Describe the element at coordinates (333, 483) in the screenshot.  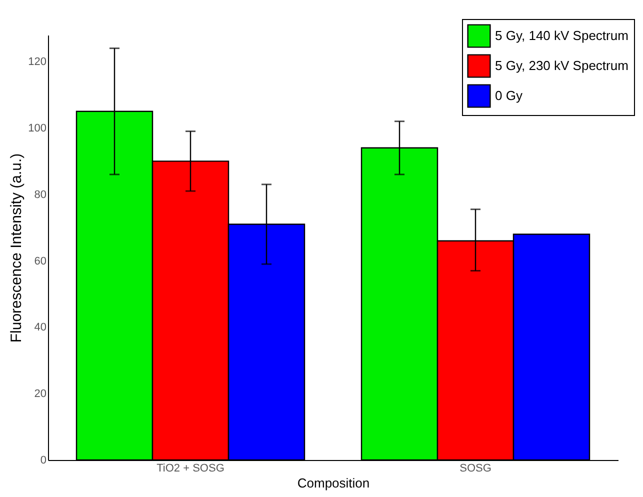
I see `x-axis-title: Composition` at that location.